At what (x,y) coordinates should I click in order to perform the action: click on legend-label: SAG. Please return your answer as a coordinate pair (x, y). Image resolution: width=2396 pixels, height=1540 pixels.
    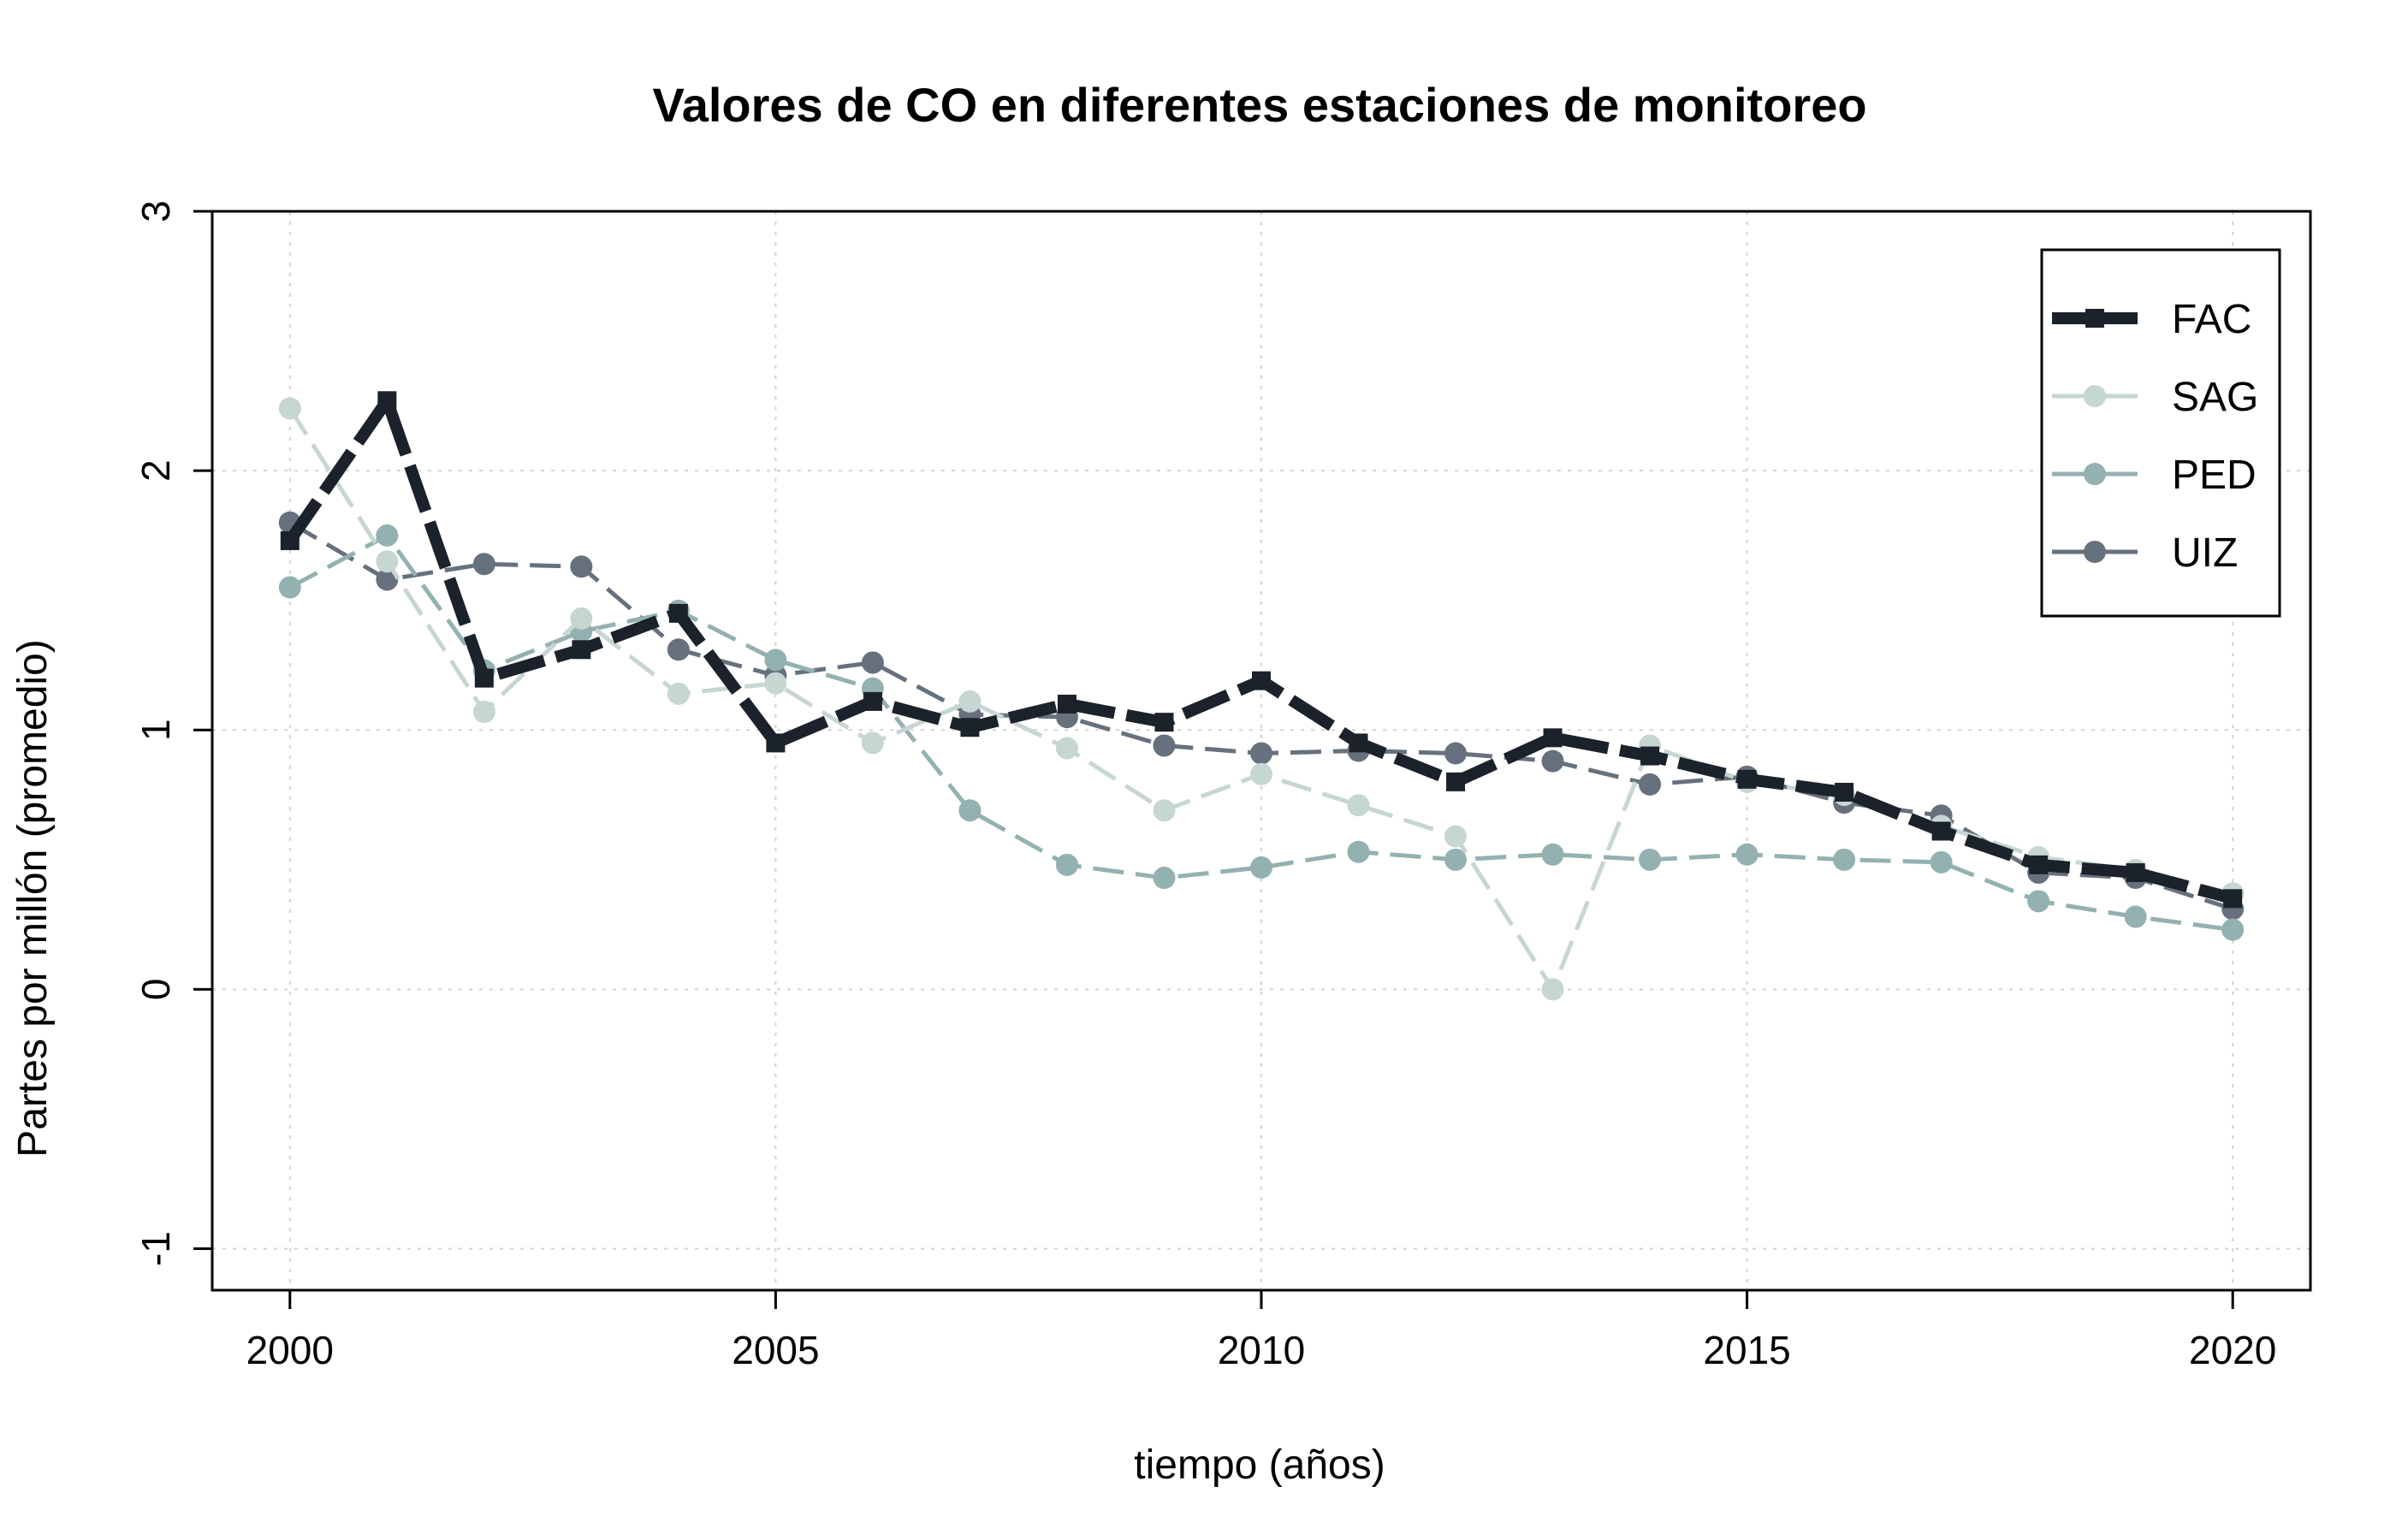
    Looking at the image, I should click on (2215, 397).